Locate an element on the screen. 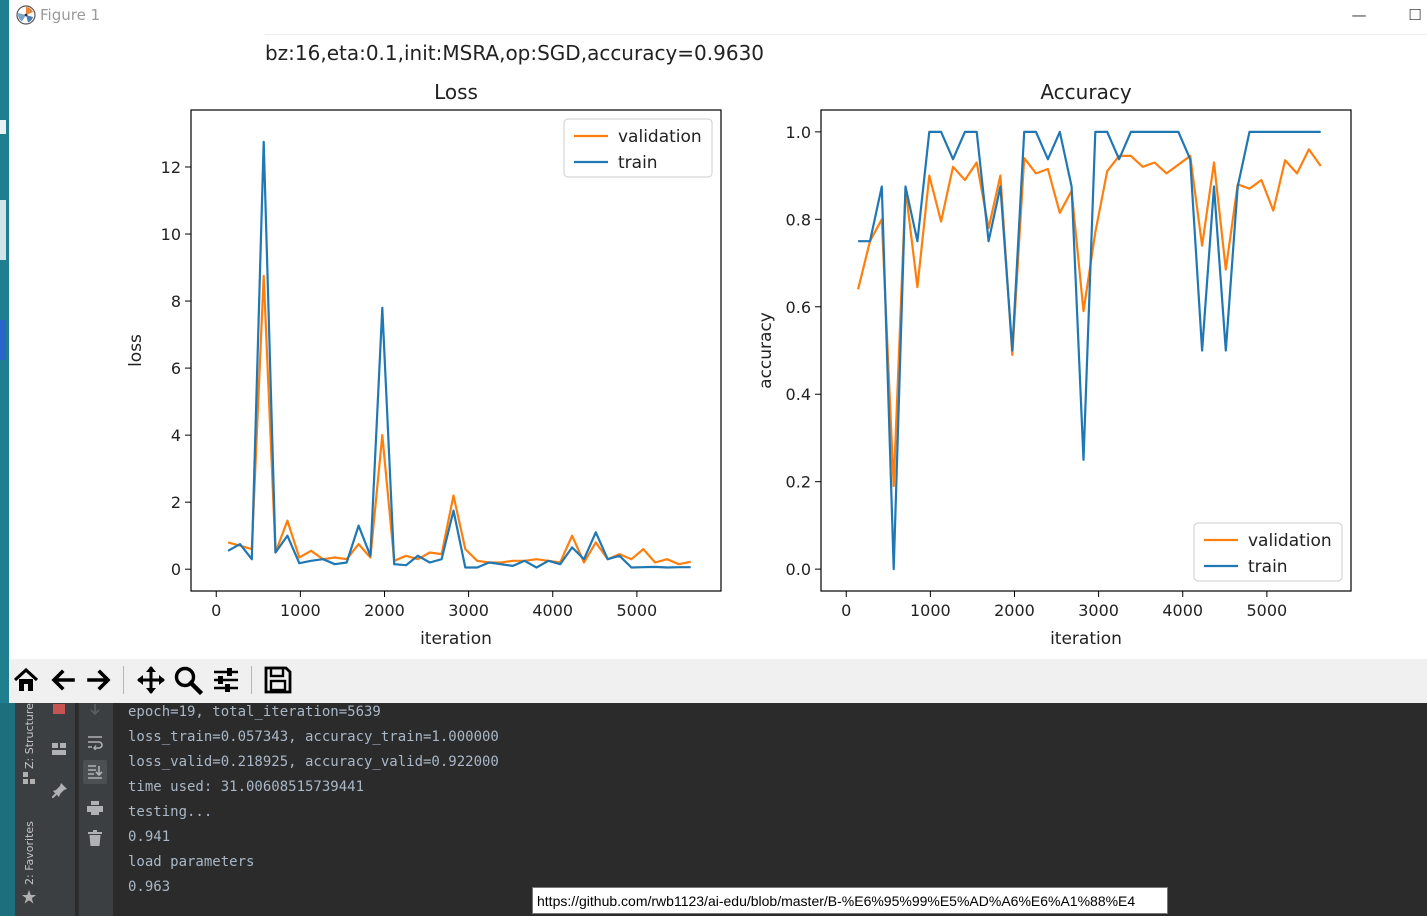  y-tick-label: 4 is located at coordinates (176, 435).